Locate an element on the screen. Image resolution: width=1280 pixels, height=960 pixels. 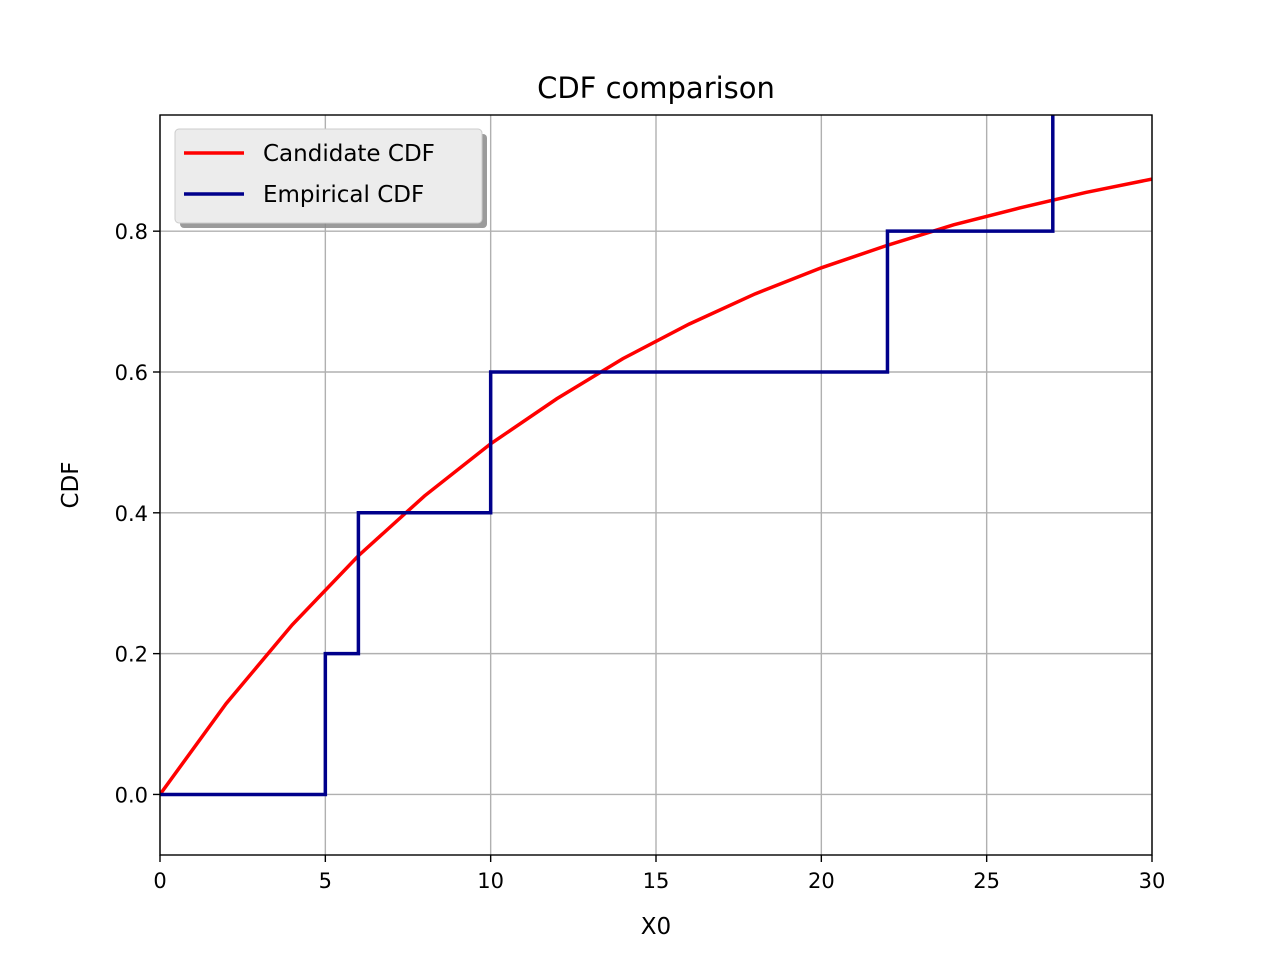
y-tick-label: 0.0 is located at coordinates (131, 795).